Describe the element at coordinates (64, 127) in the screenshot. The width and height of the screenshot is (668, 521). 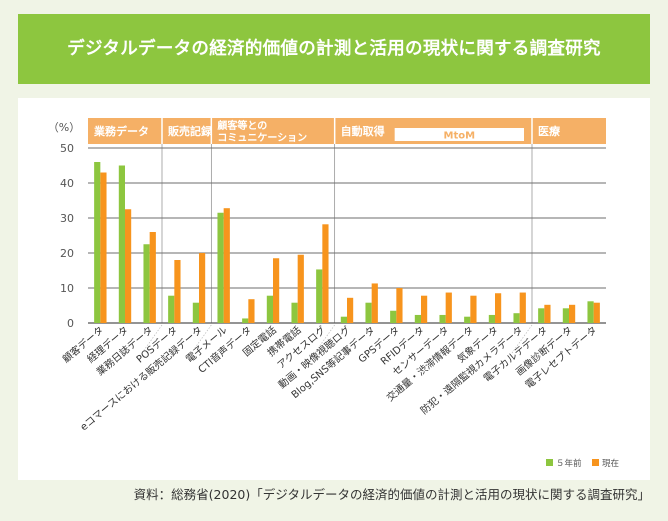
I see `y-unit-label: （%）` at that location.